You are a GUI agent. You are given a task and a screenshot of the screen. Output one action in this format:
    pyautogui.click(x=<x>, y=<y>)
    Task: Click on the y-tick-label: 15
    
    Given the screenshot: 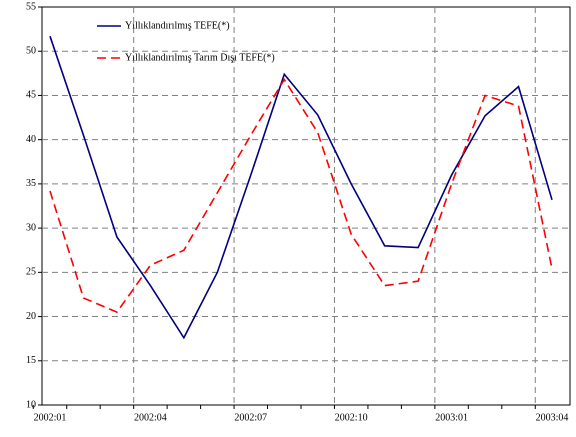 What is the action you would take?
    pyautogui.click(x=31, y=360)
    